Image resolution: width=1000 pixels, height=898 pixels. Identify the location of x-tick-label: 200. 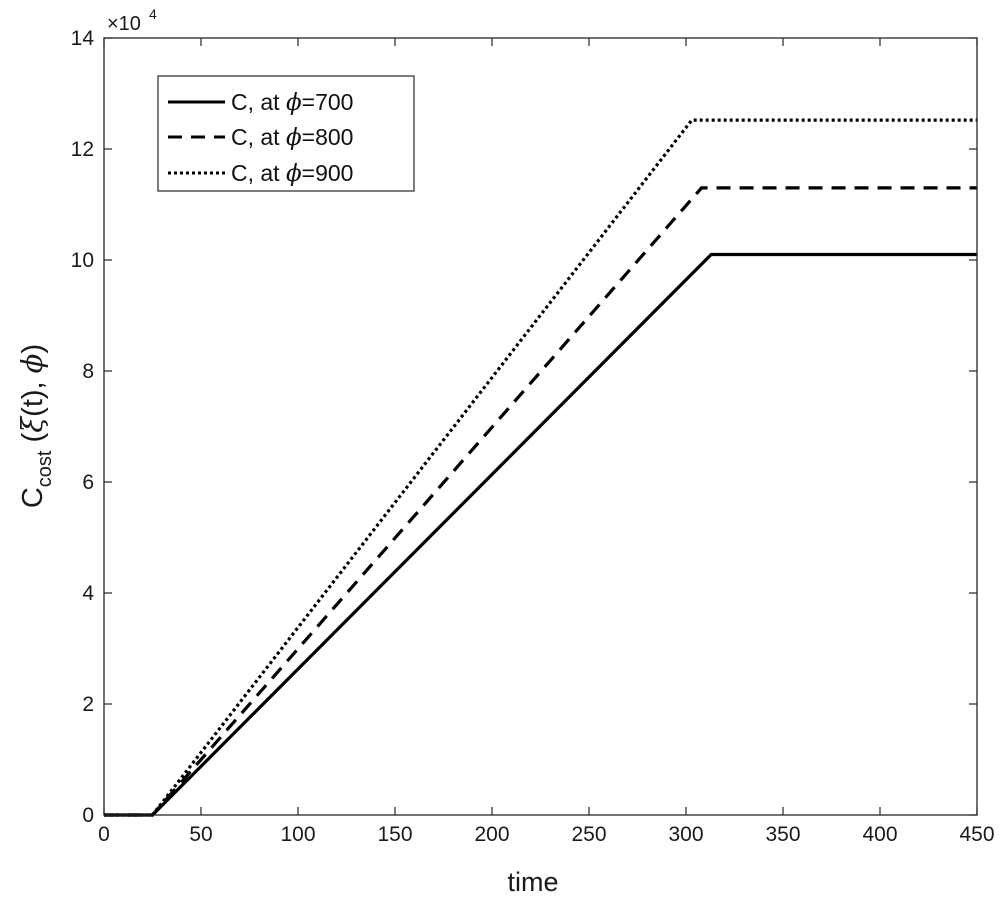
(491, 834).